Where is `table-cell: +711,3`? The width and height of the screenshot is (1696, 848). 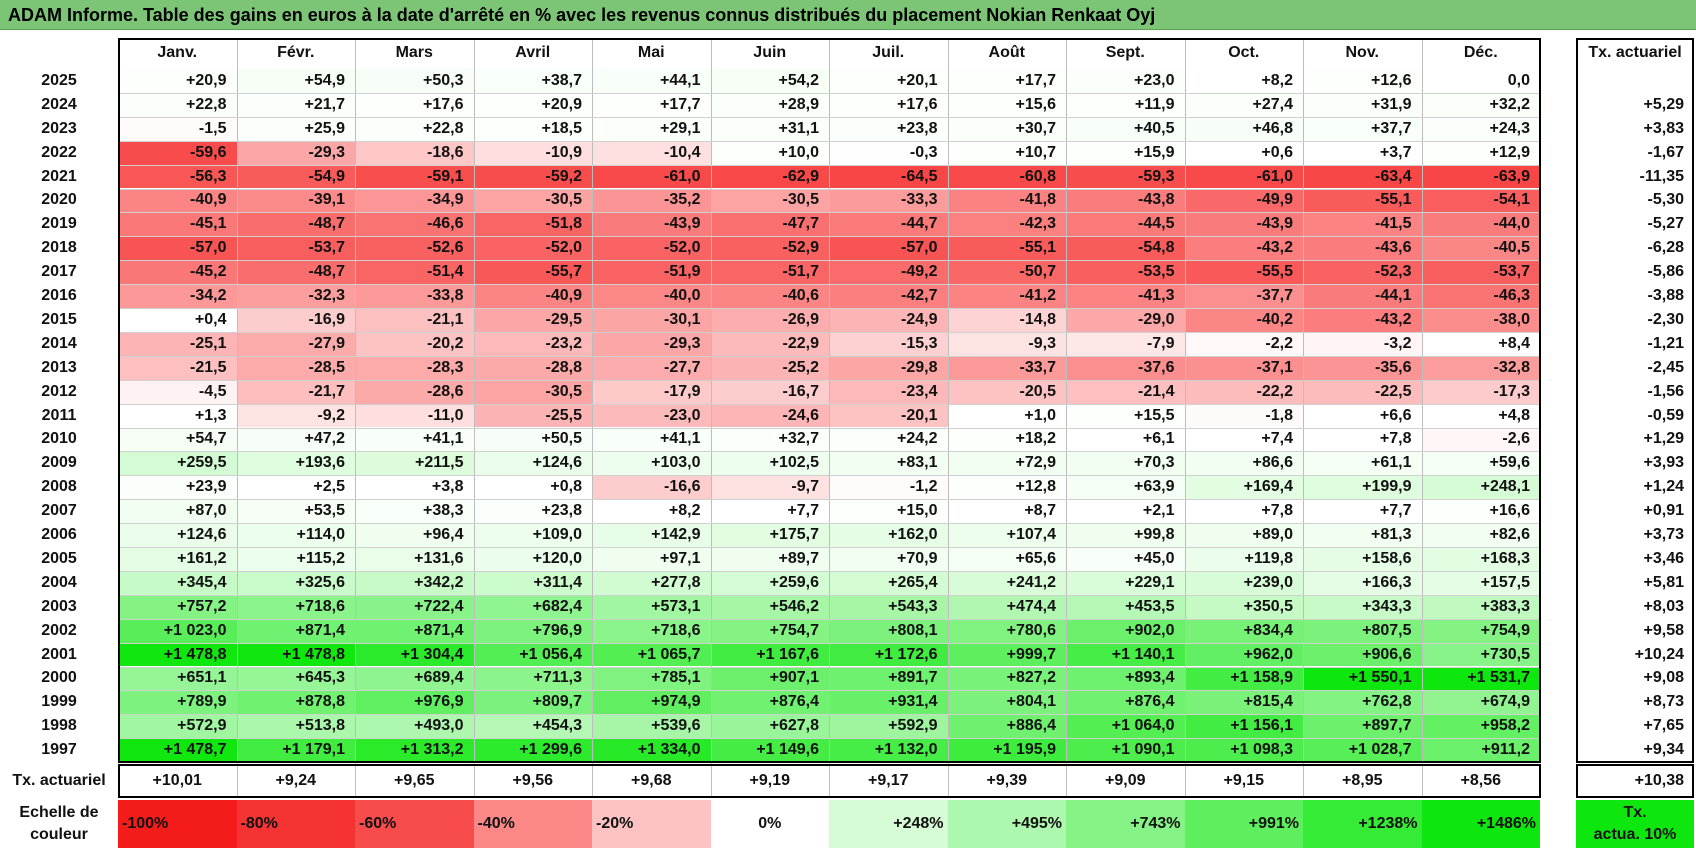 table-cell: +711,3 is located at coordinates (532, 678).